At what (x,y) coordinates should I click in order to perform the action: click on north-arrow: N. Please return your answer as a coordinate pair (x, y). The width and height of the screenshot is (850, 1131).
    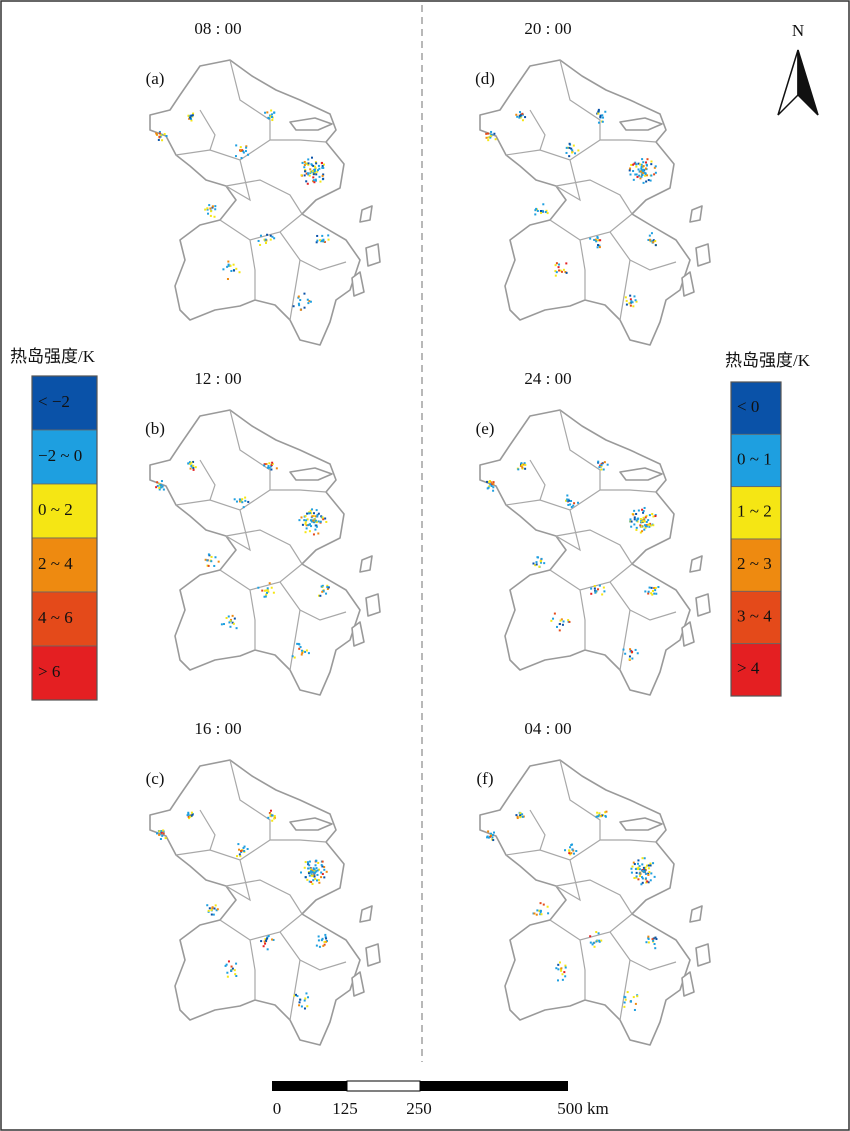
    Looking at the image, I should click on (798, 68).